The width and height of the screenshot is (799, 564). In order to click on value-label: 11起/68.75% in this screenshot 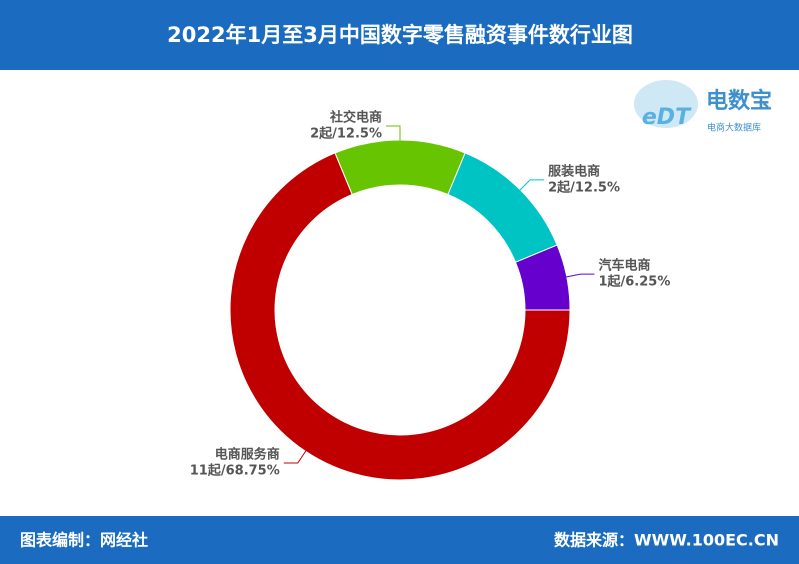, I will do `click(235, 470)`.